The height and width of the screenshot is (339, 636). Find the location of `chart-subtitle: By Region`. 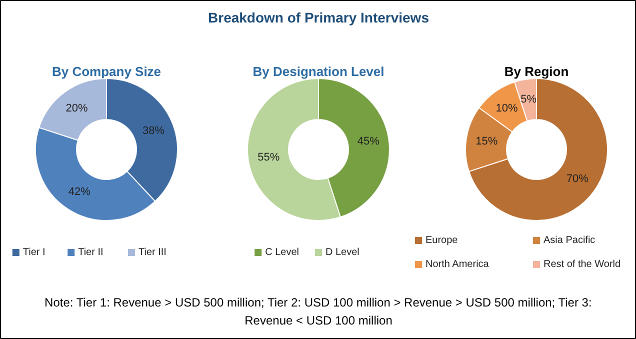

chart-subtitle: By Region is located at coordinates (536, 71).